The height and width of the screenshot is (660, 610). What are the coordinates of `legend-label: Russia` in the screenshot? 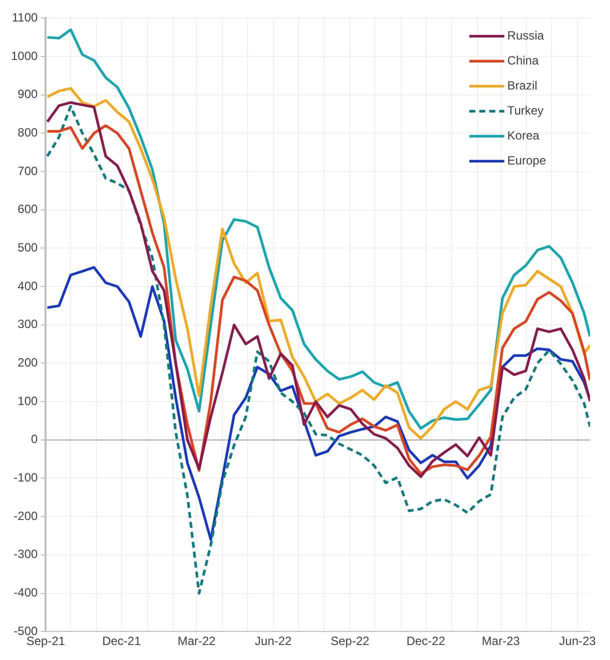 It's located at (525, 35).